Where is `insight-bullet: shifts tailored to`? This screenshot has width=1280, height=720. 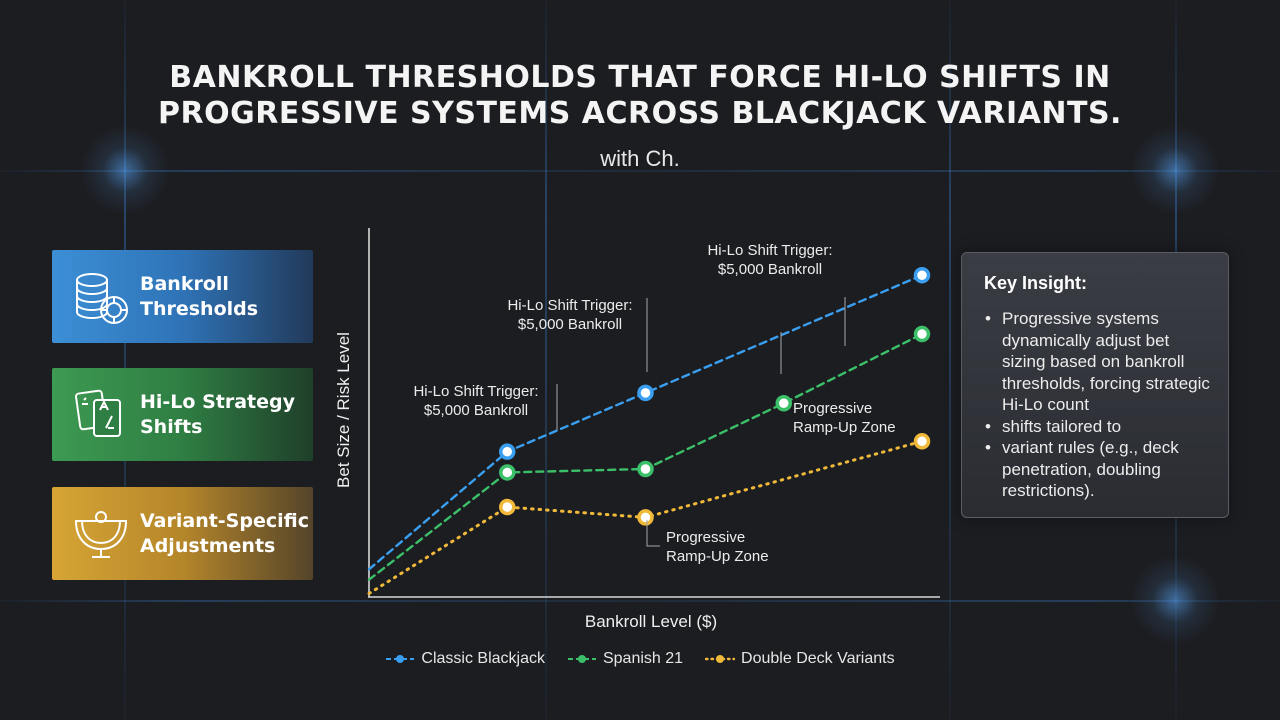
insight-bullet: shifts tailored to is located at coordinates (1097, 427).